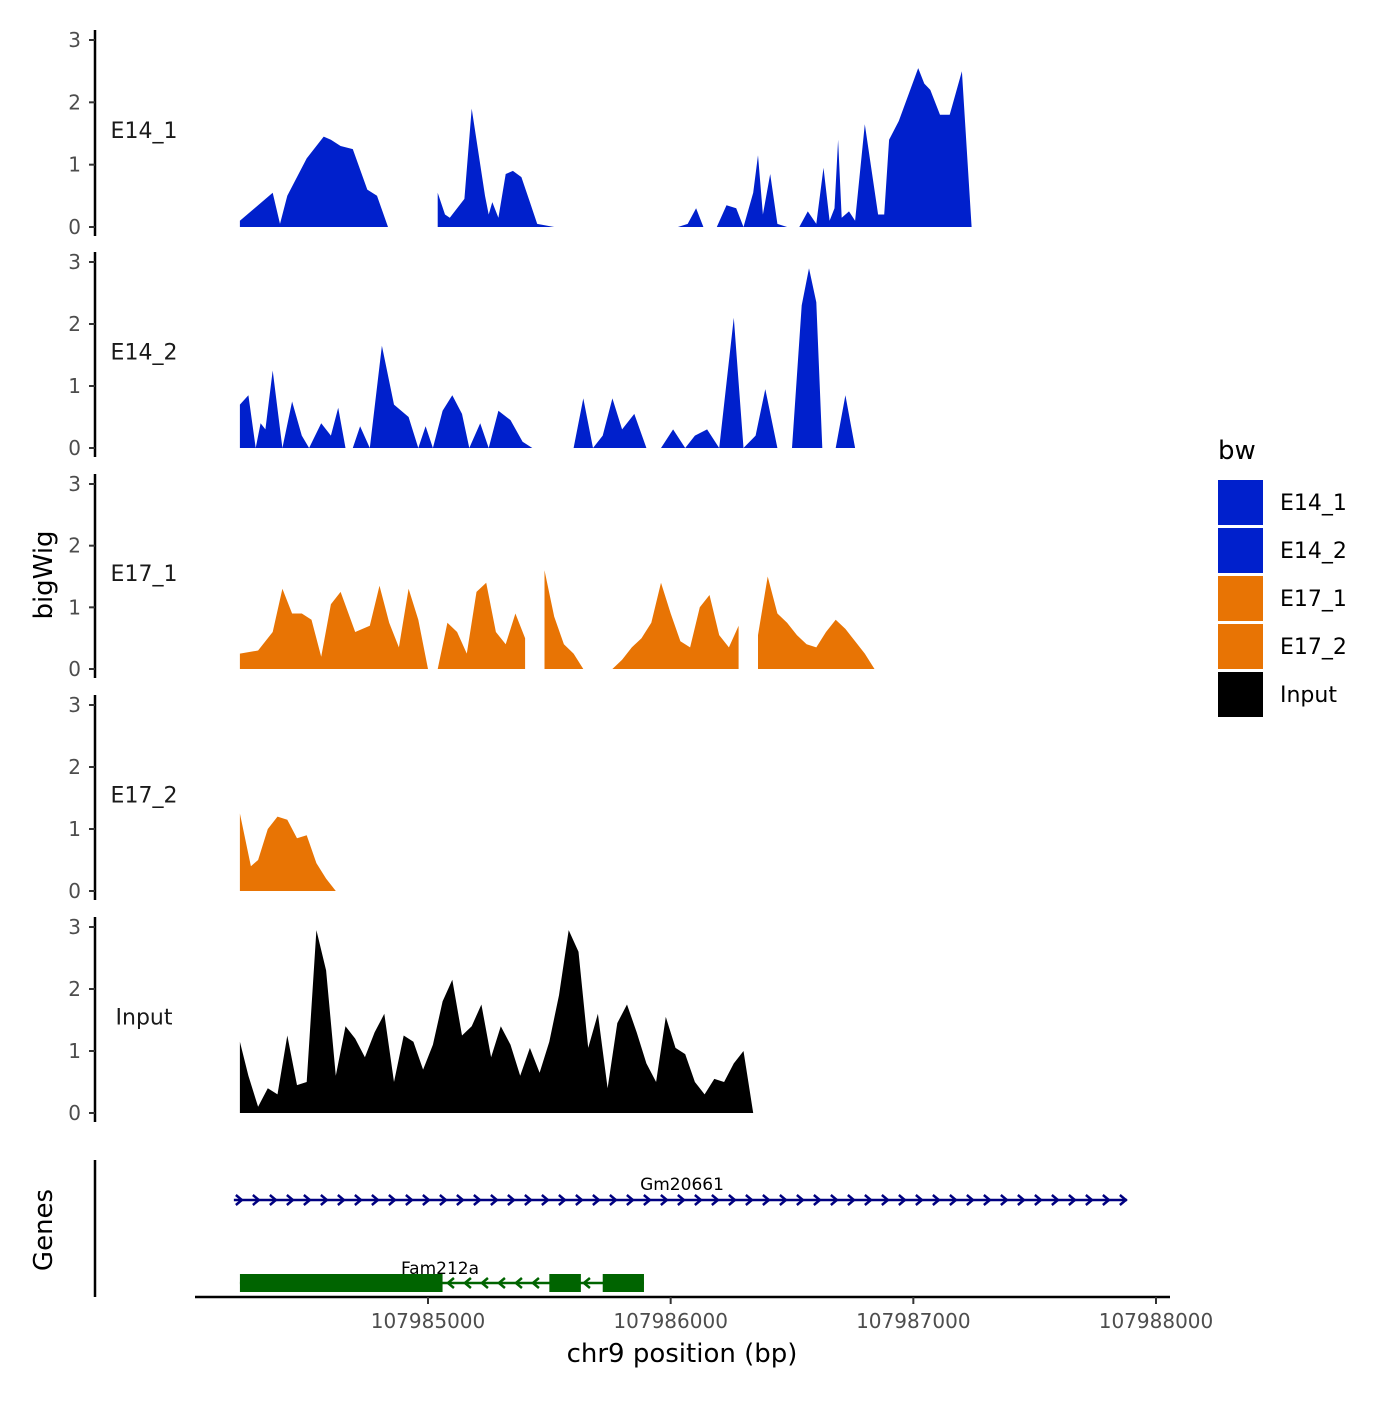 Image resolution: width=1400 pixels, height=1404 pixels. What do you see at coordinates (682, 1354) in the screenshot?
I see `x-axis-title: chr9 position (bp)` at bounding box center [682, 1354].